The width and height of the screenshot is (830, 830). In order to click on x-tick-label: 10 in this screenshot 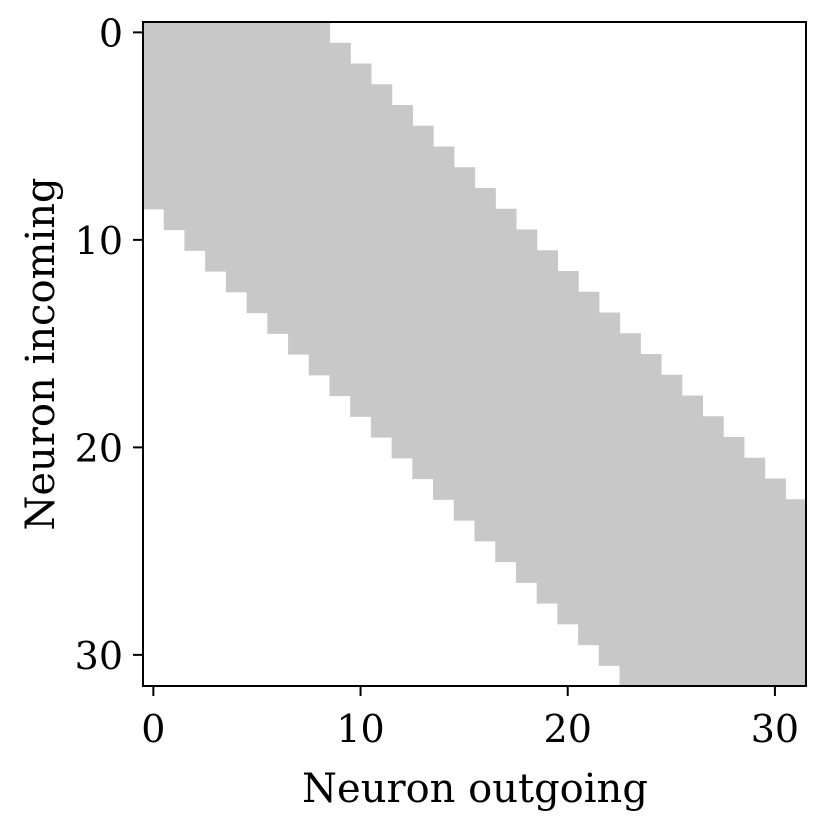, I will do `click(360, 729)`.